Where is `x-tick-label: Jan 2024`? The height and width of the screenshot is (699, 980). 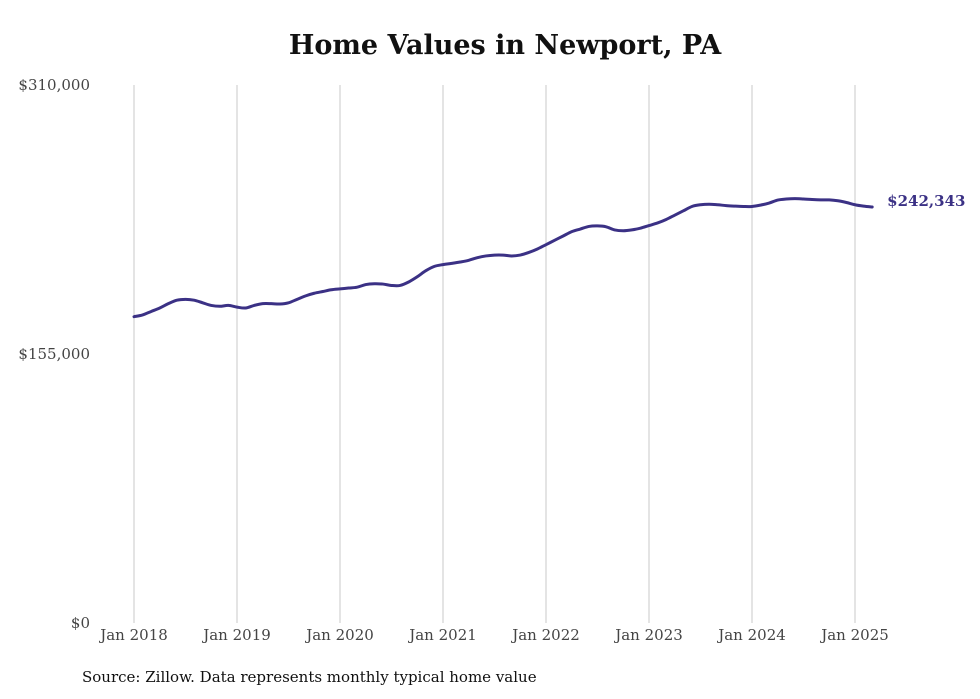
x-tick-label: Jan 2024 is located at coordinates (751, 635).